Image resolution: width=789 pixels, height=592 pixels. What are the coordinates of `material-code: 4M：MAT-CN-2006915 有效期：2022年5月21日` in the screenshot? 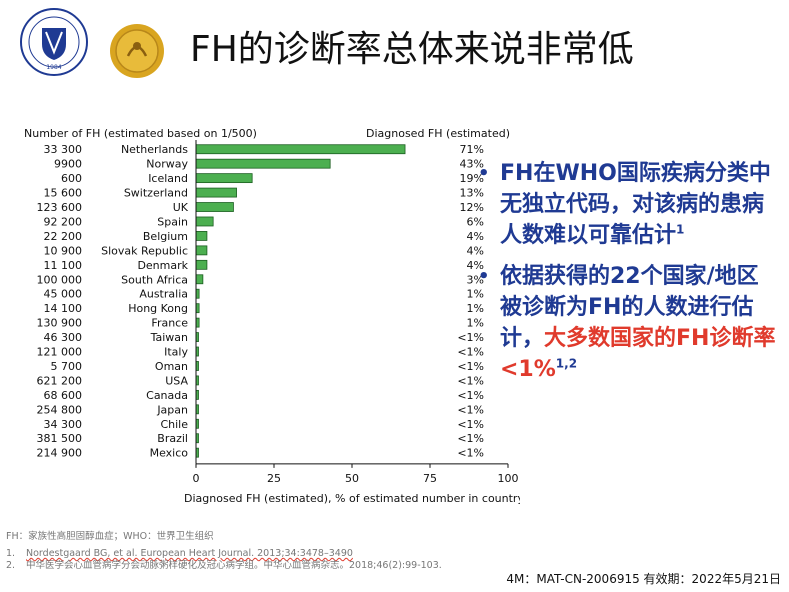 It's located at (643, 579).